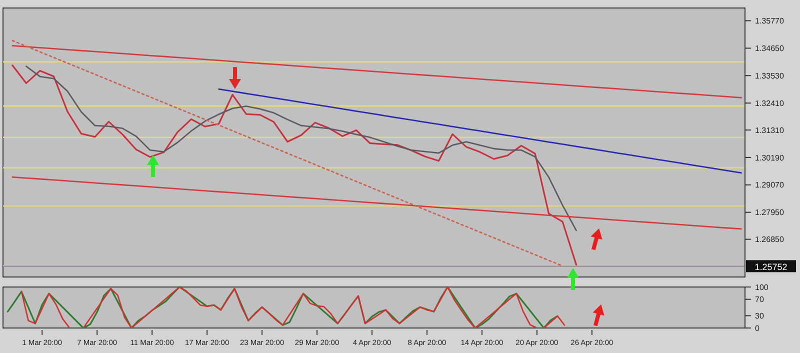 This screenshot has width=800, height=353. What do you see at coordinates (769, 185) in the screenshot?
I see `y-tick-label: 1.29070` at bounding box center [769, 185].